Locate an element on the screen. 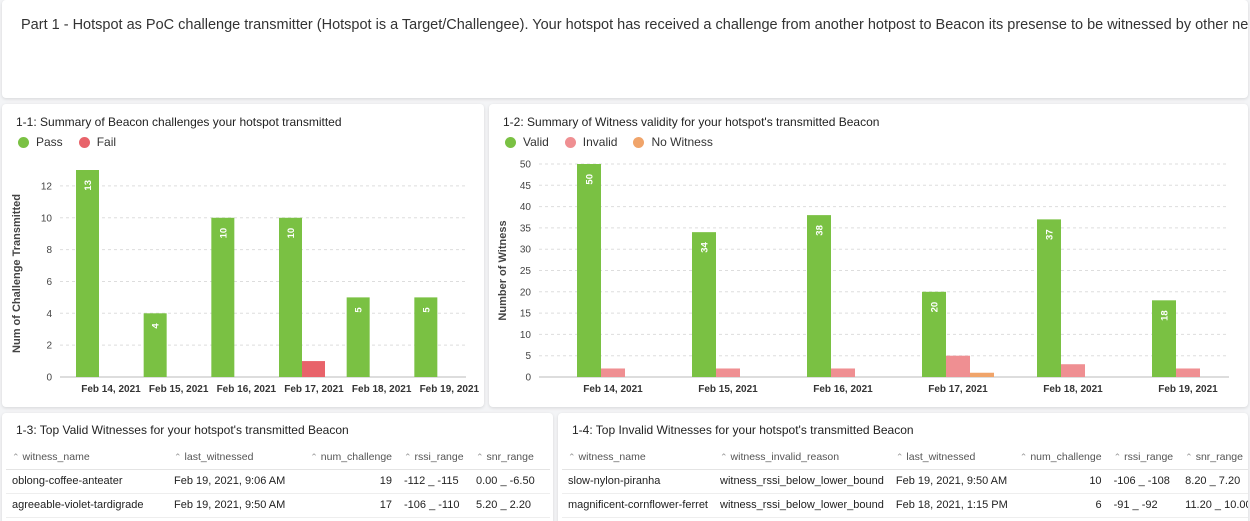  cell-rssi-range: -91 _ -92 is located at coordinates (1143, 505).